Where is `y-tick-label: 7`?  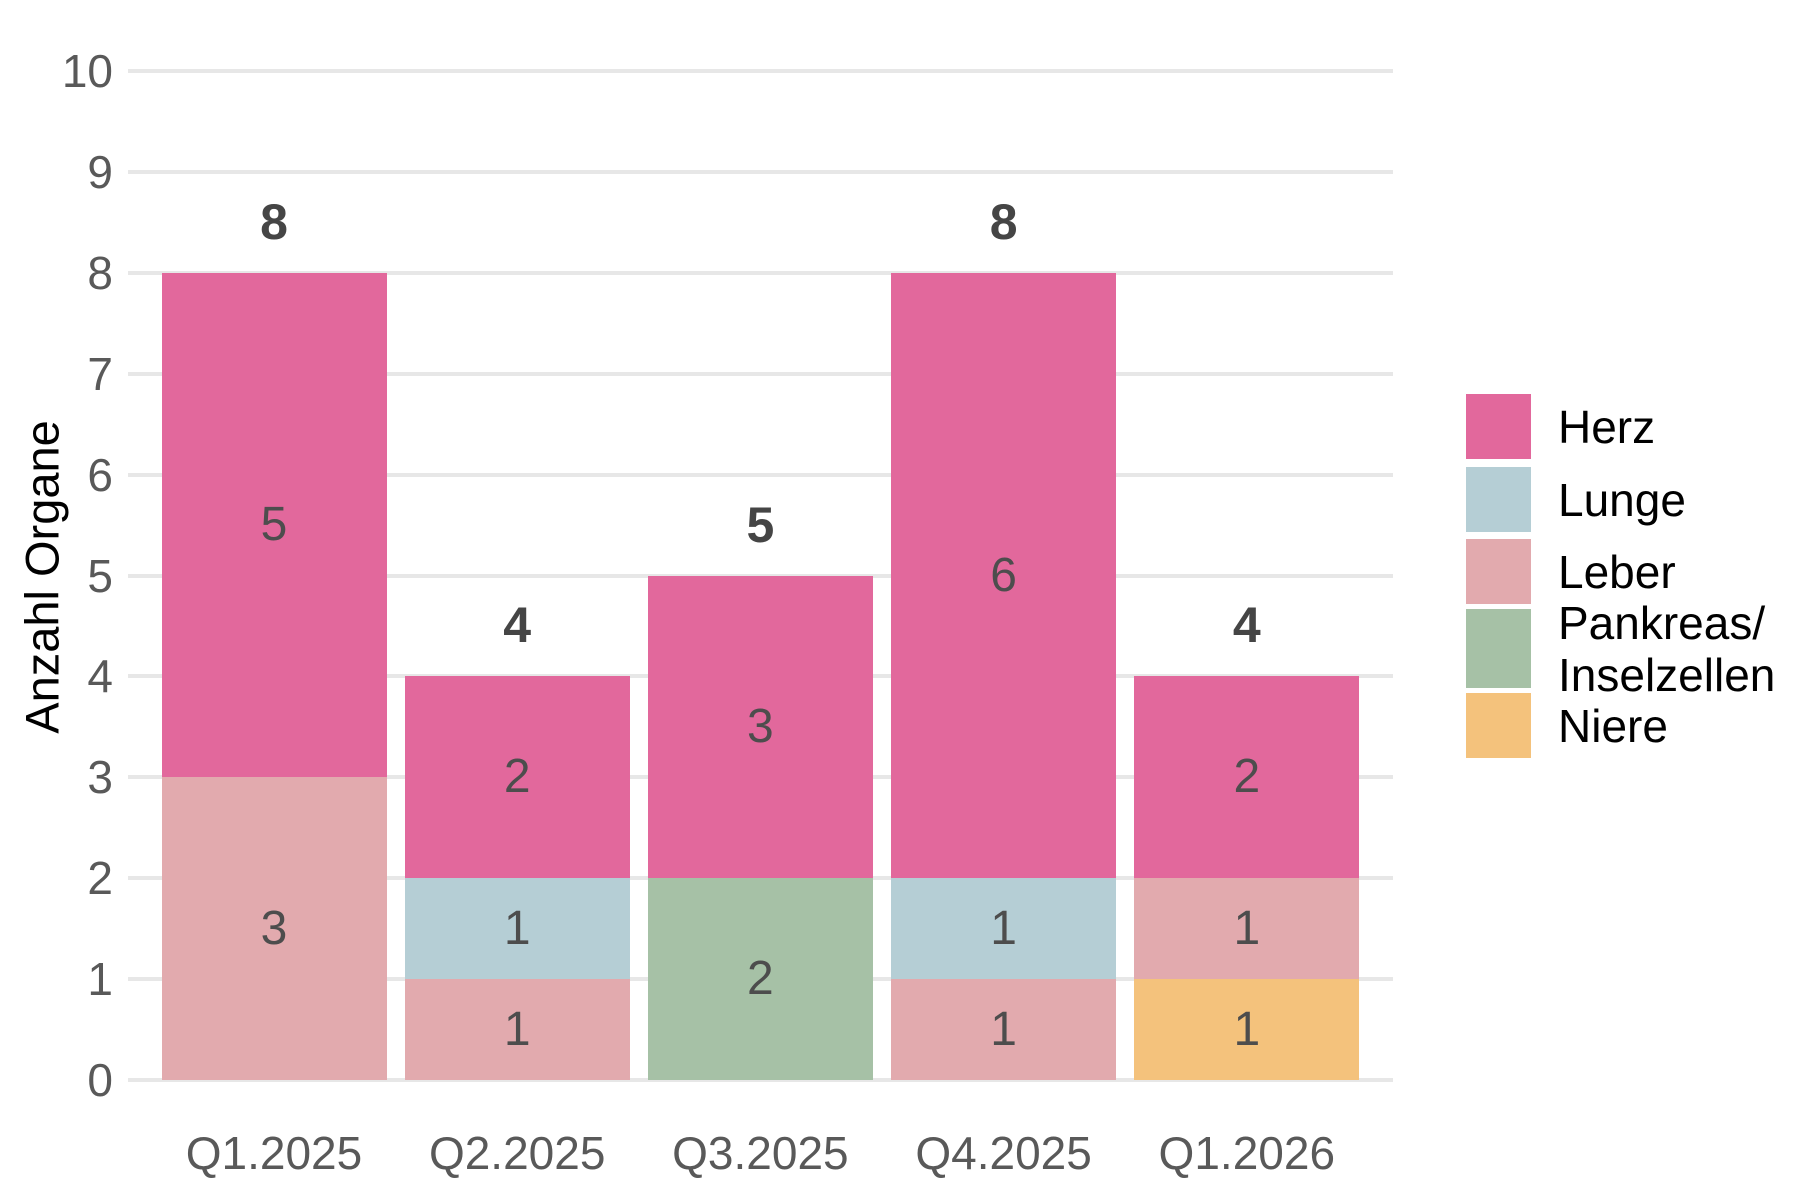
y-tick-label: 7 is located at coordinates (100, 373).